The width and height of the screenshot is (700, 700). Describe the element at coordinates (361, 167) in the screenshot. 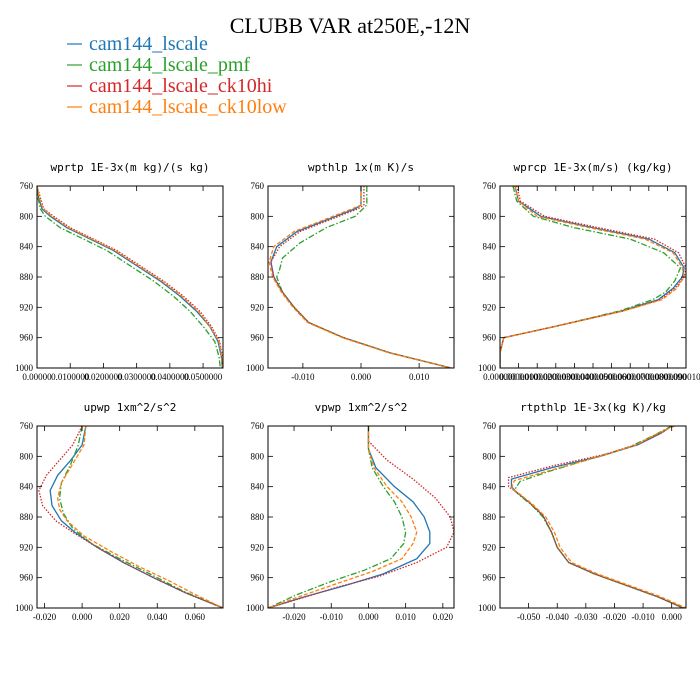

I see `panel-title: wpthlp 1x(m K)/s` at that location.